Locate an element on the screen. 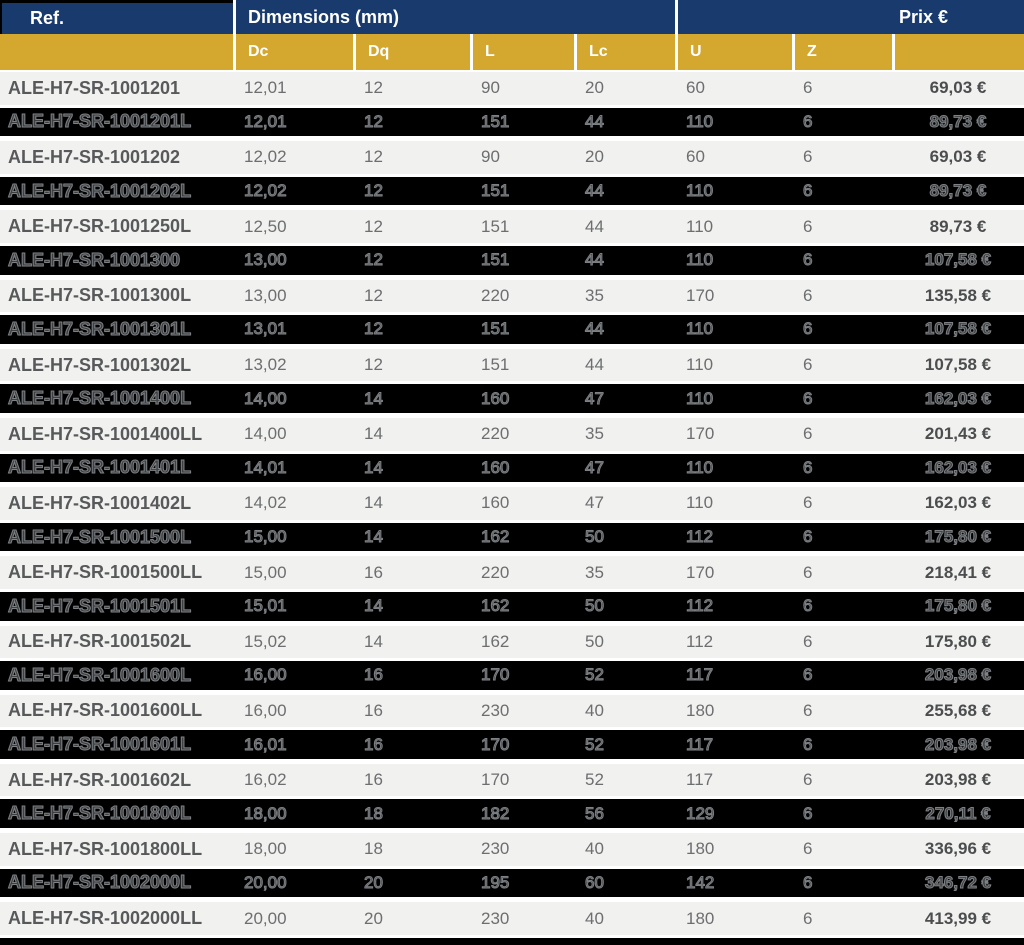 The image size is (1024, 945). dc-cell: 15,00 is located at coordinates (266, 537).